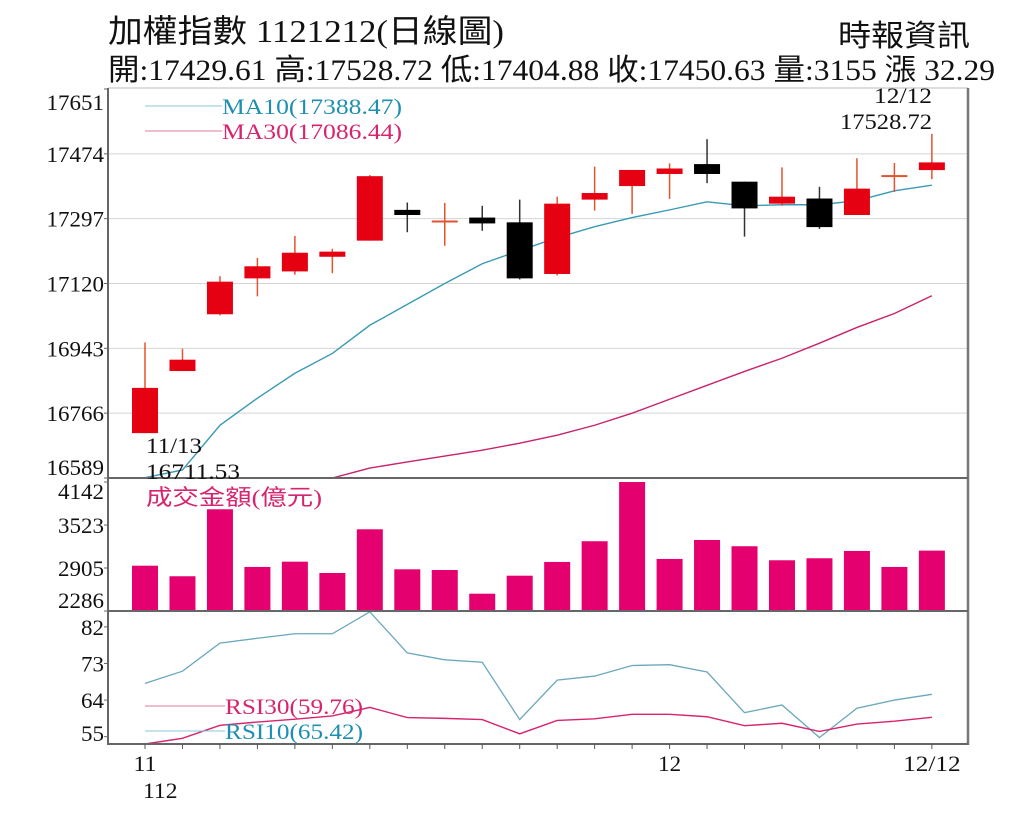 The height and width of the screenshot is (822, 1024). What do you see at coordinates (187, 70) in the screenshot?
I see `stat-open: 開:17429.61` at bounding box center [187, 70].